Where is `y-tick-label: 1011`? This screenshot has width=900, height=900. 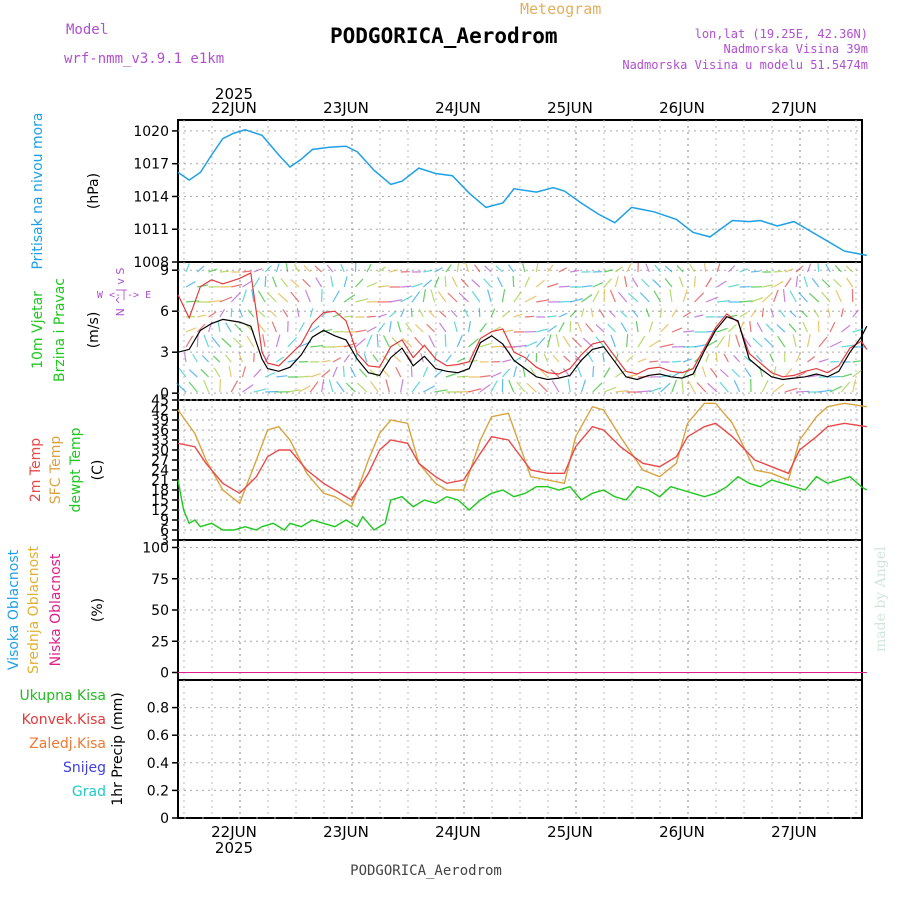
y-tick-label: 1011 is located at coordinates (151, 230).